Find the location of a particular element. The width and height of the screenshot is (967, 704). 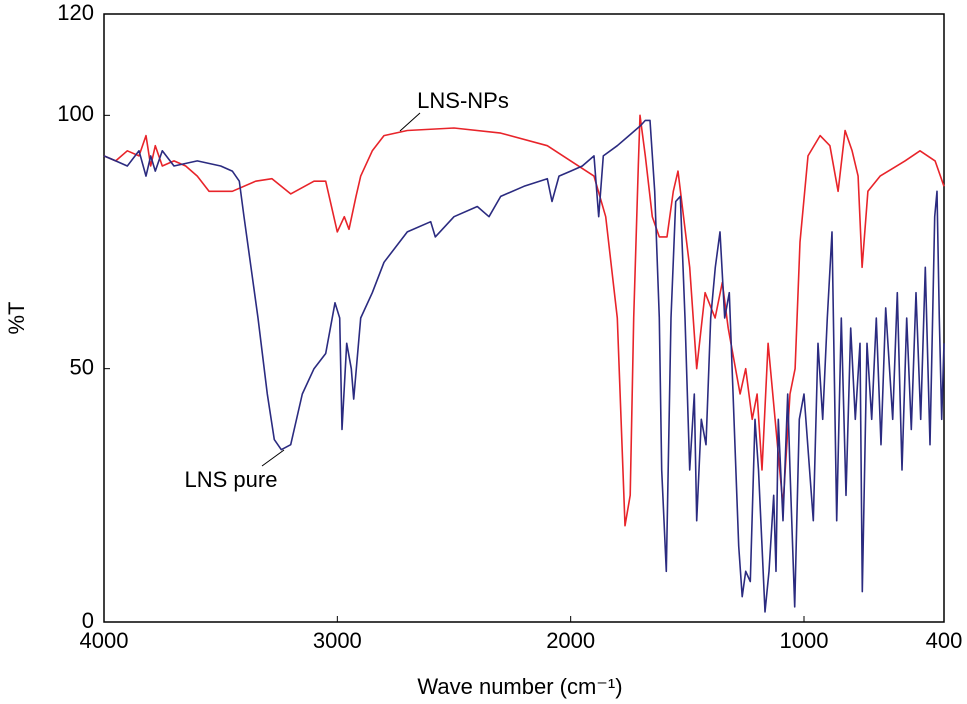

annotation: LNS pure is located at coordinates (231, 479).